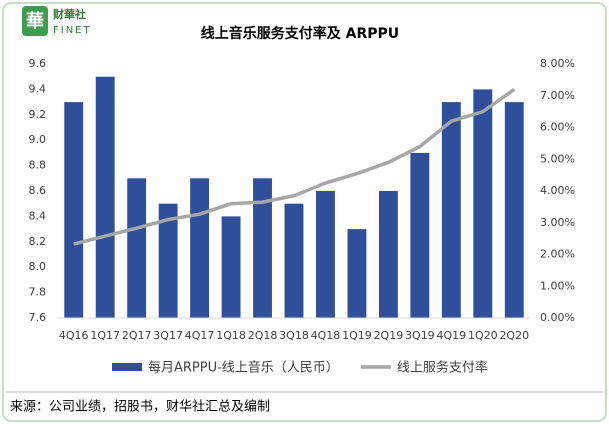 Image resolution: width=609 pixels, height=424 pixels. I want to click on x-tick-label: 2Q17, so click(137, 335).